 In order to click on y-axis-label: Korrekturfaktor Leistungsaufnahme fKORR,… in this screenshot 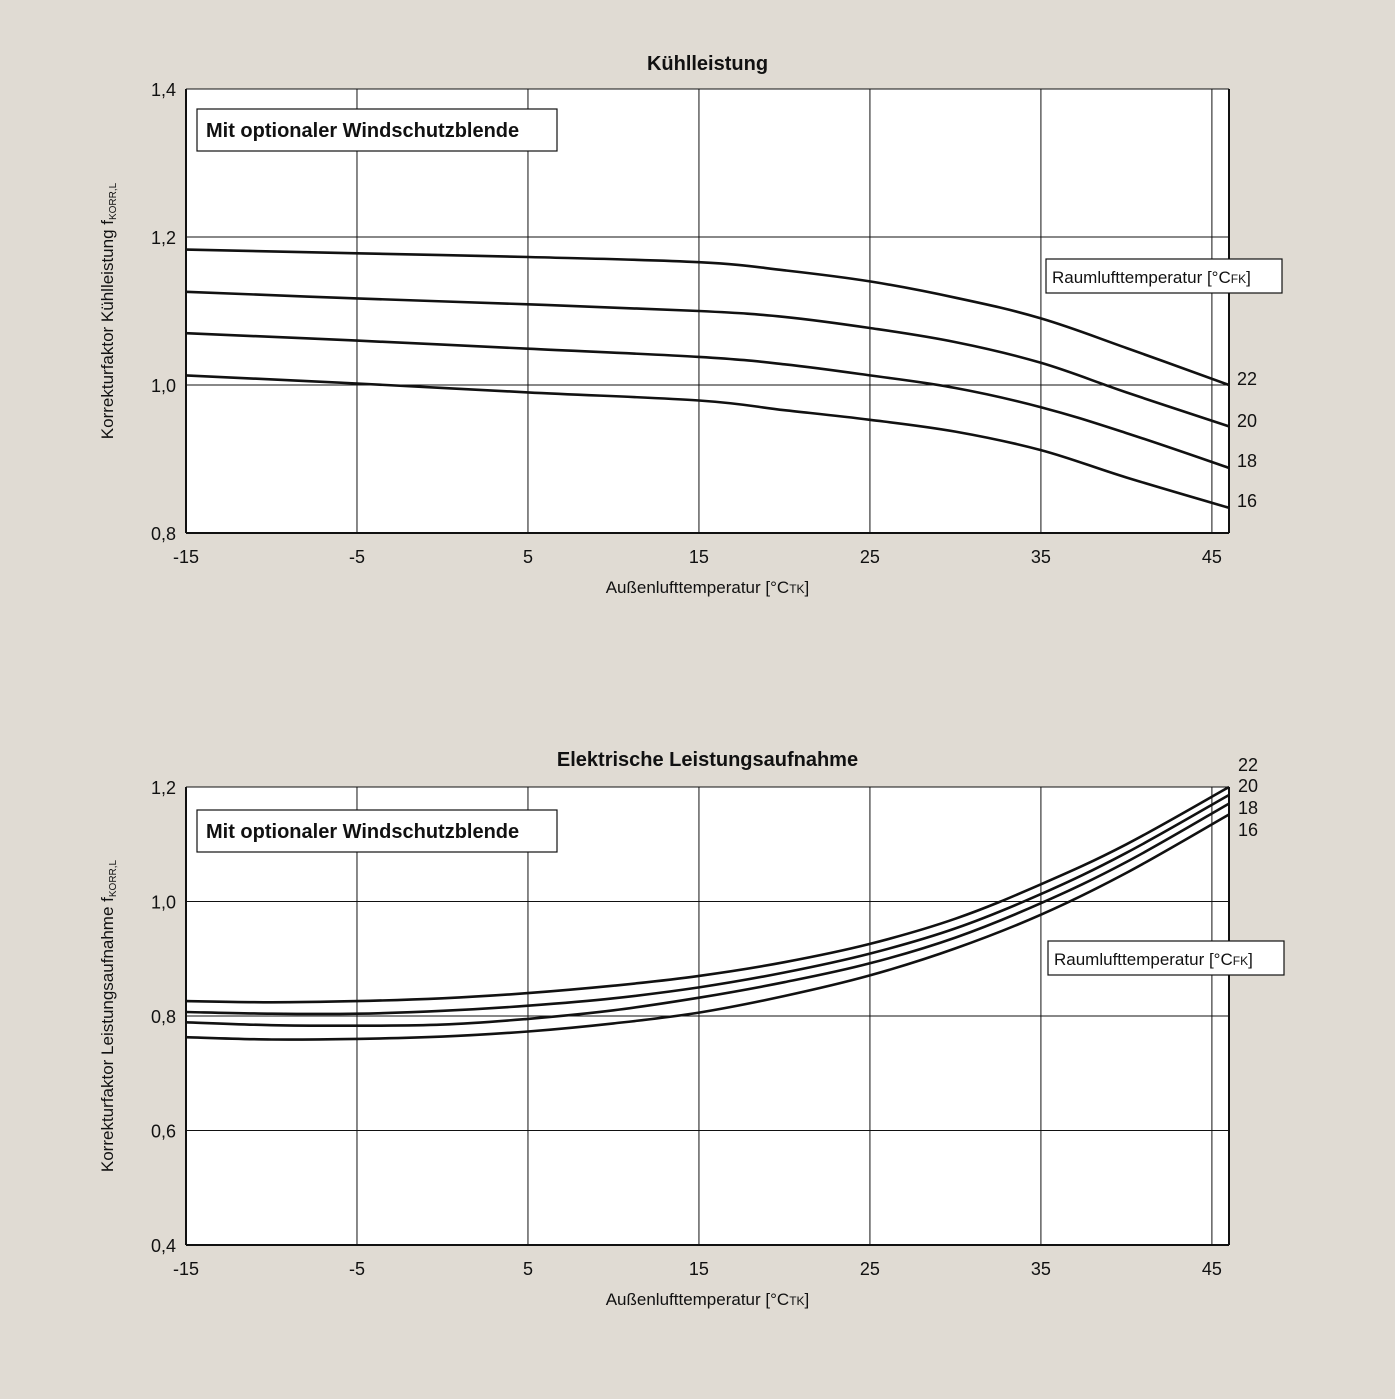, I will do `click(108, 1015)`.